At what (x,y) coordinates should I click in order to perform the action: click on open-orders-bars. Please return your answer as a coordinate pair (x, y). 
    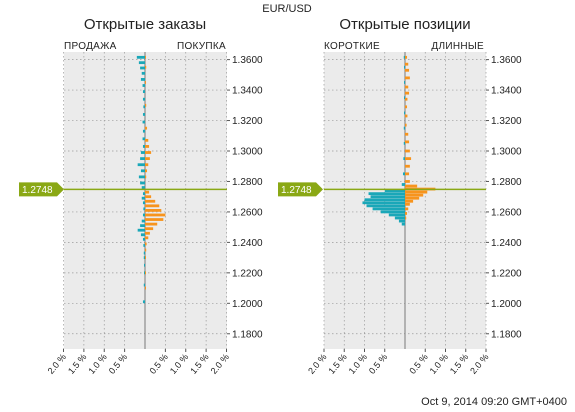
    Looking at the image, I should click on (151, 179).